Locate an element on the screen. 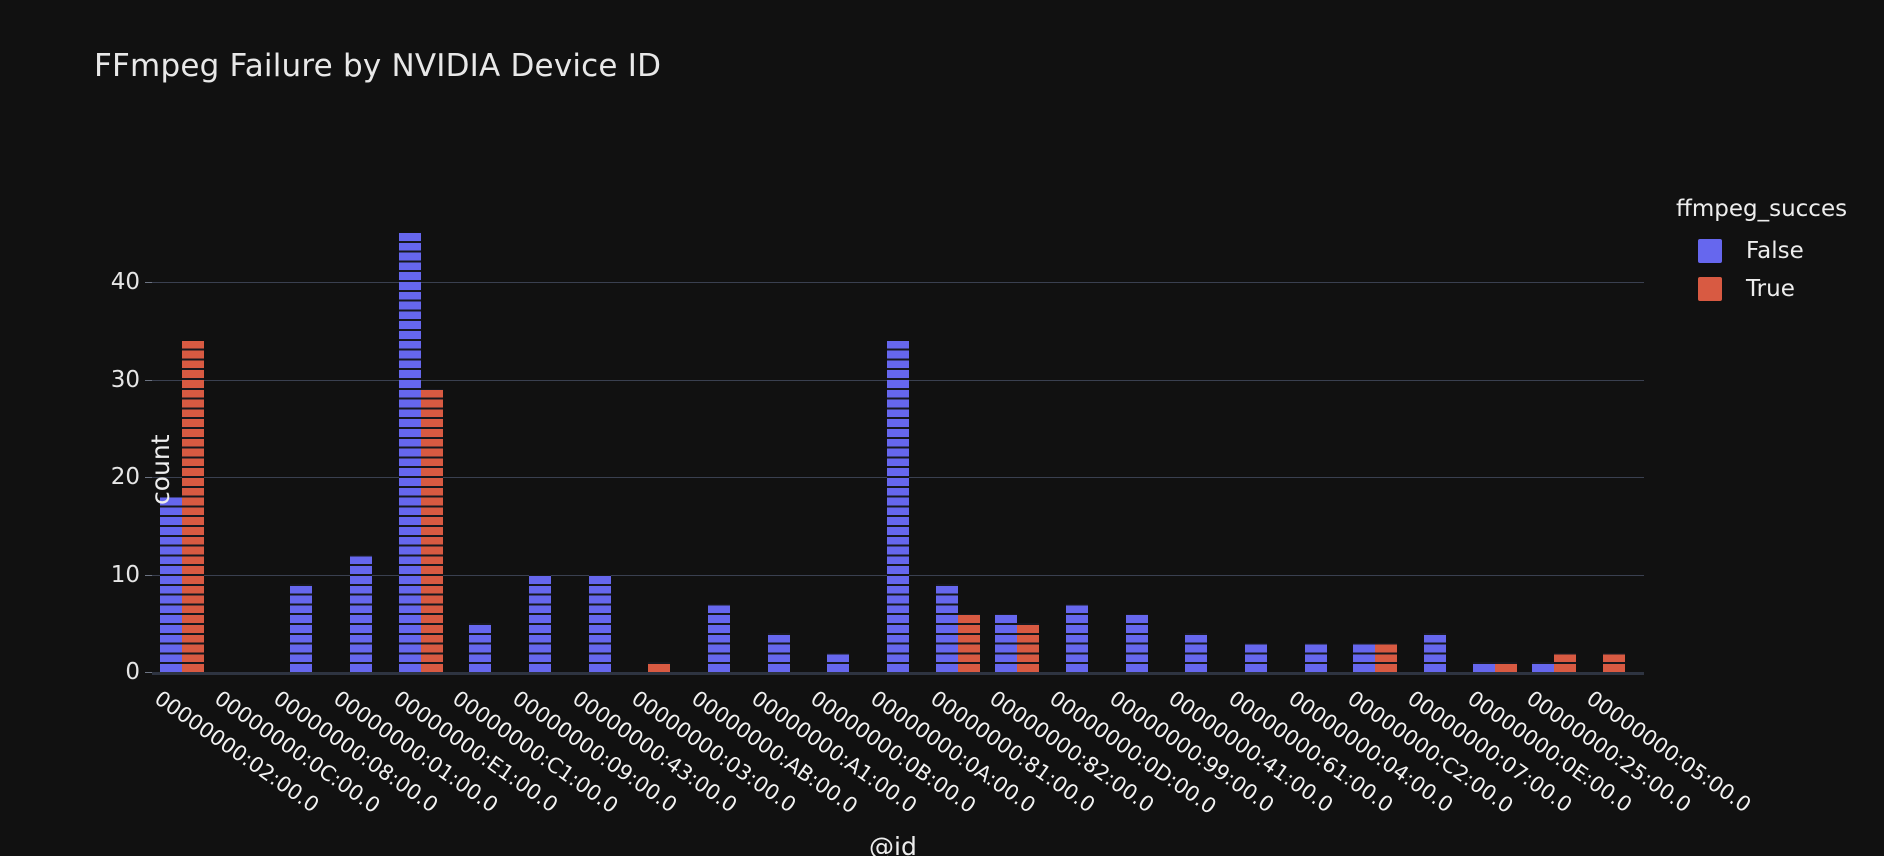  legend-item-true: True is located at coordinates (1780, 289).